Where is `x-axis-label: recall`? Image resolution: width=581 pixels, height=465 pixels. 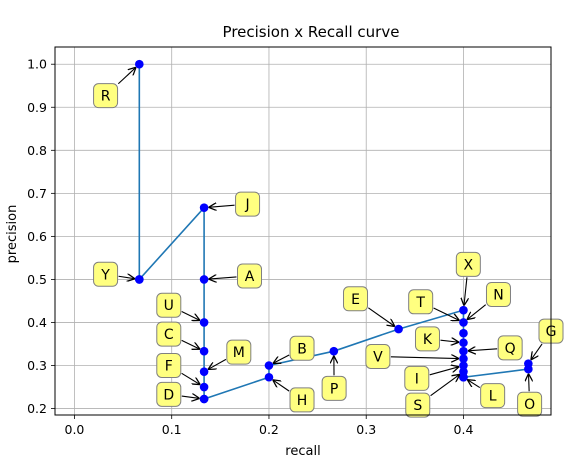 x-axis-label: recall is located at coordinates (302, 451).